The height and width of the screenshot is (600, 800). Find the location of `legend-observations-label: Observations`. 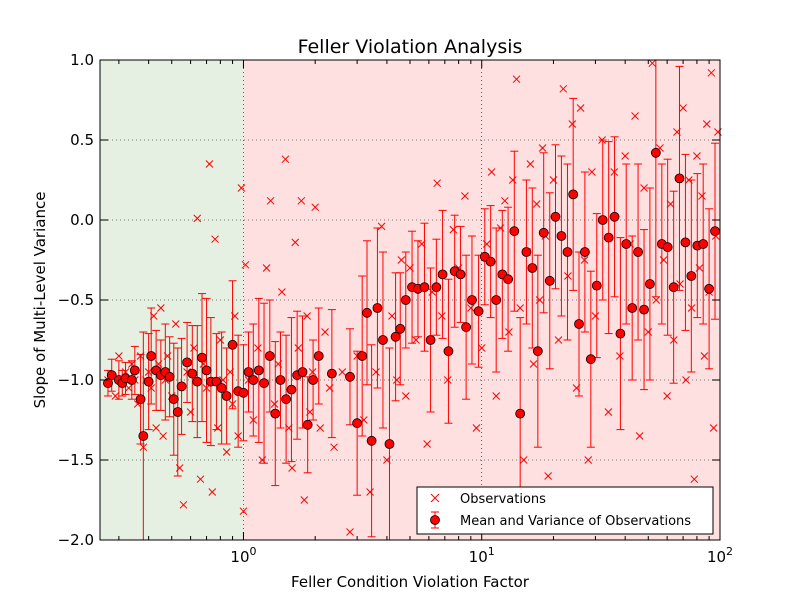

legend-observations-label: Observations is located at coordinates (503, 499).